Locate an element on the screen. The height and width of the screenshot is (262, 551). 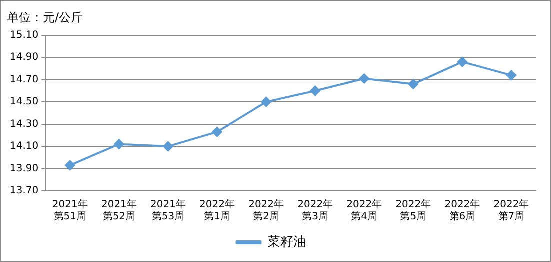
x-tick-label: 2022年第3周 is located at coordinates (316, 210).